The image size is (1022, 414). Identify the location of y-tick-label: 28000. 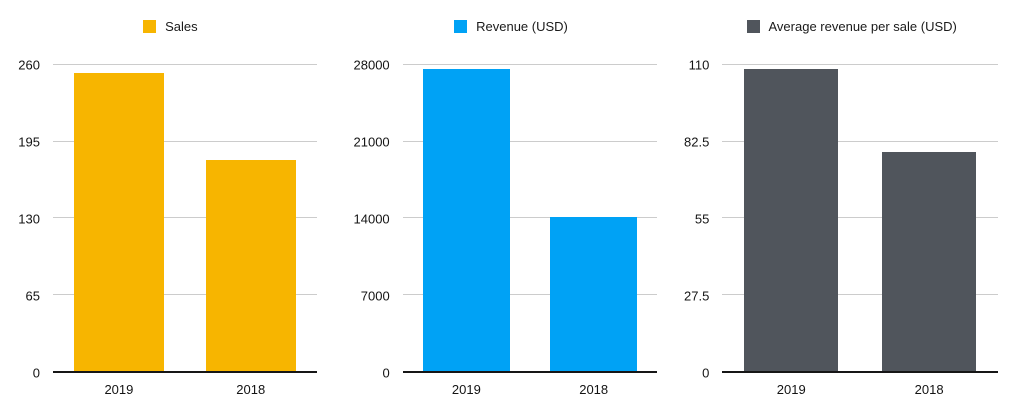
(371, 65).